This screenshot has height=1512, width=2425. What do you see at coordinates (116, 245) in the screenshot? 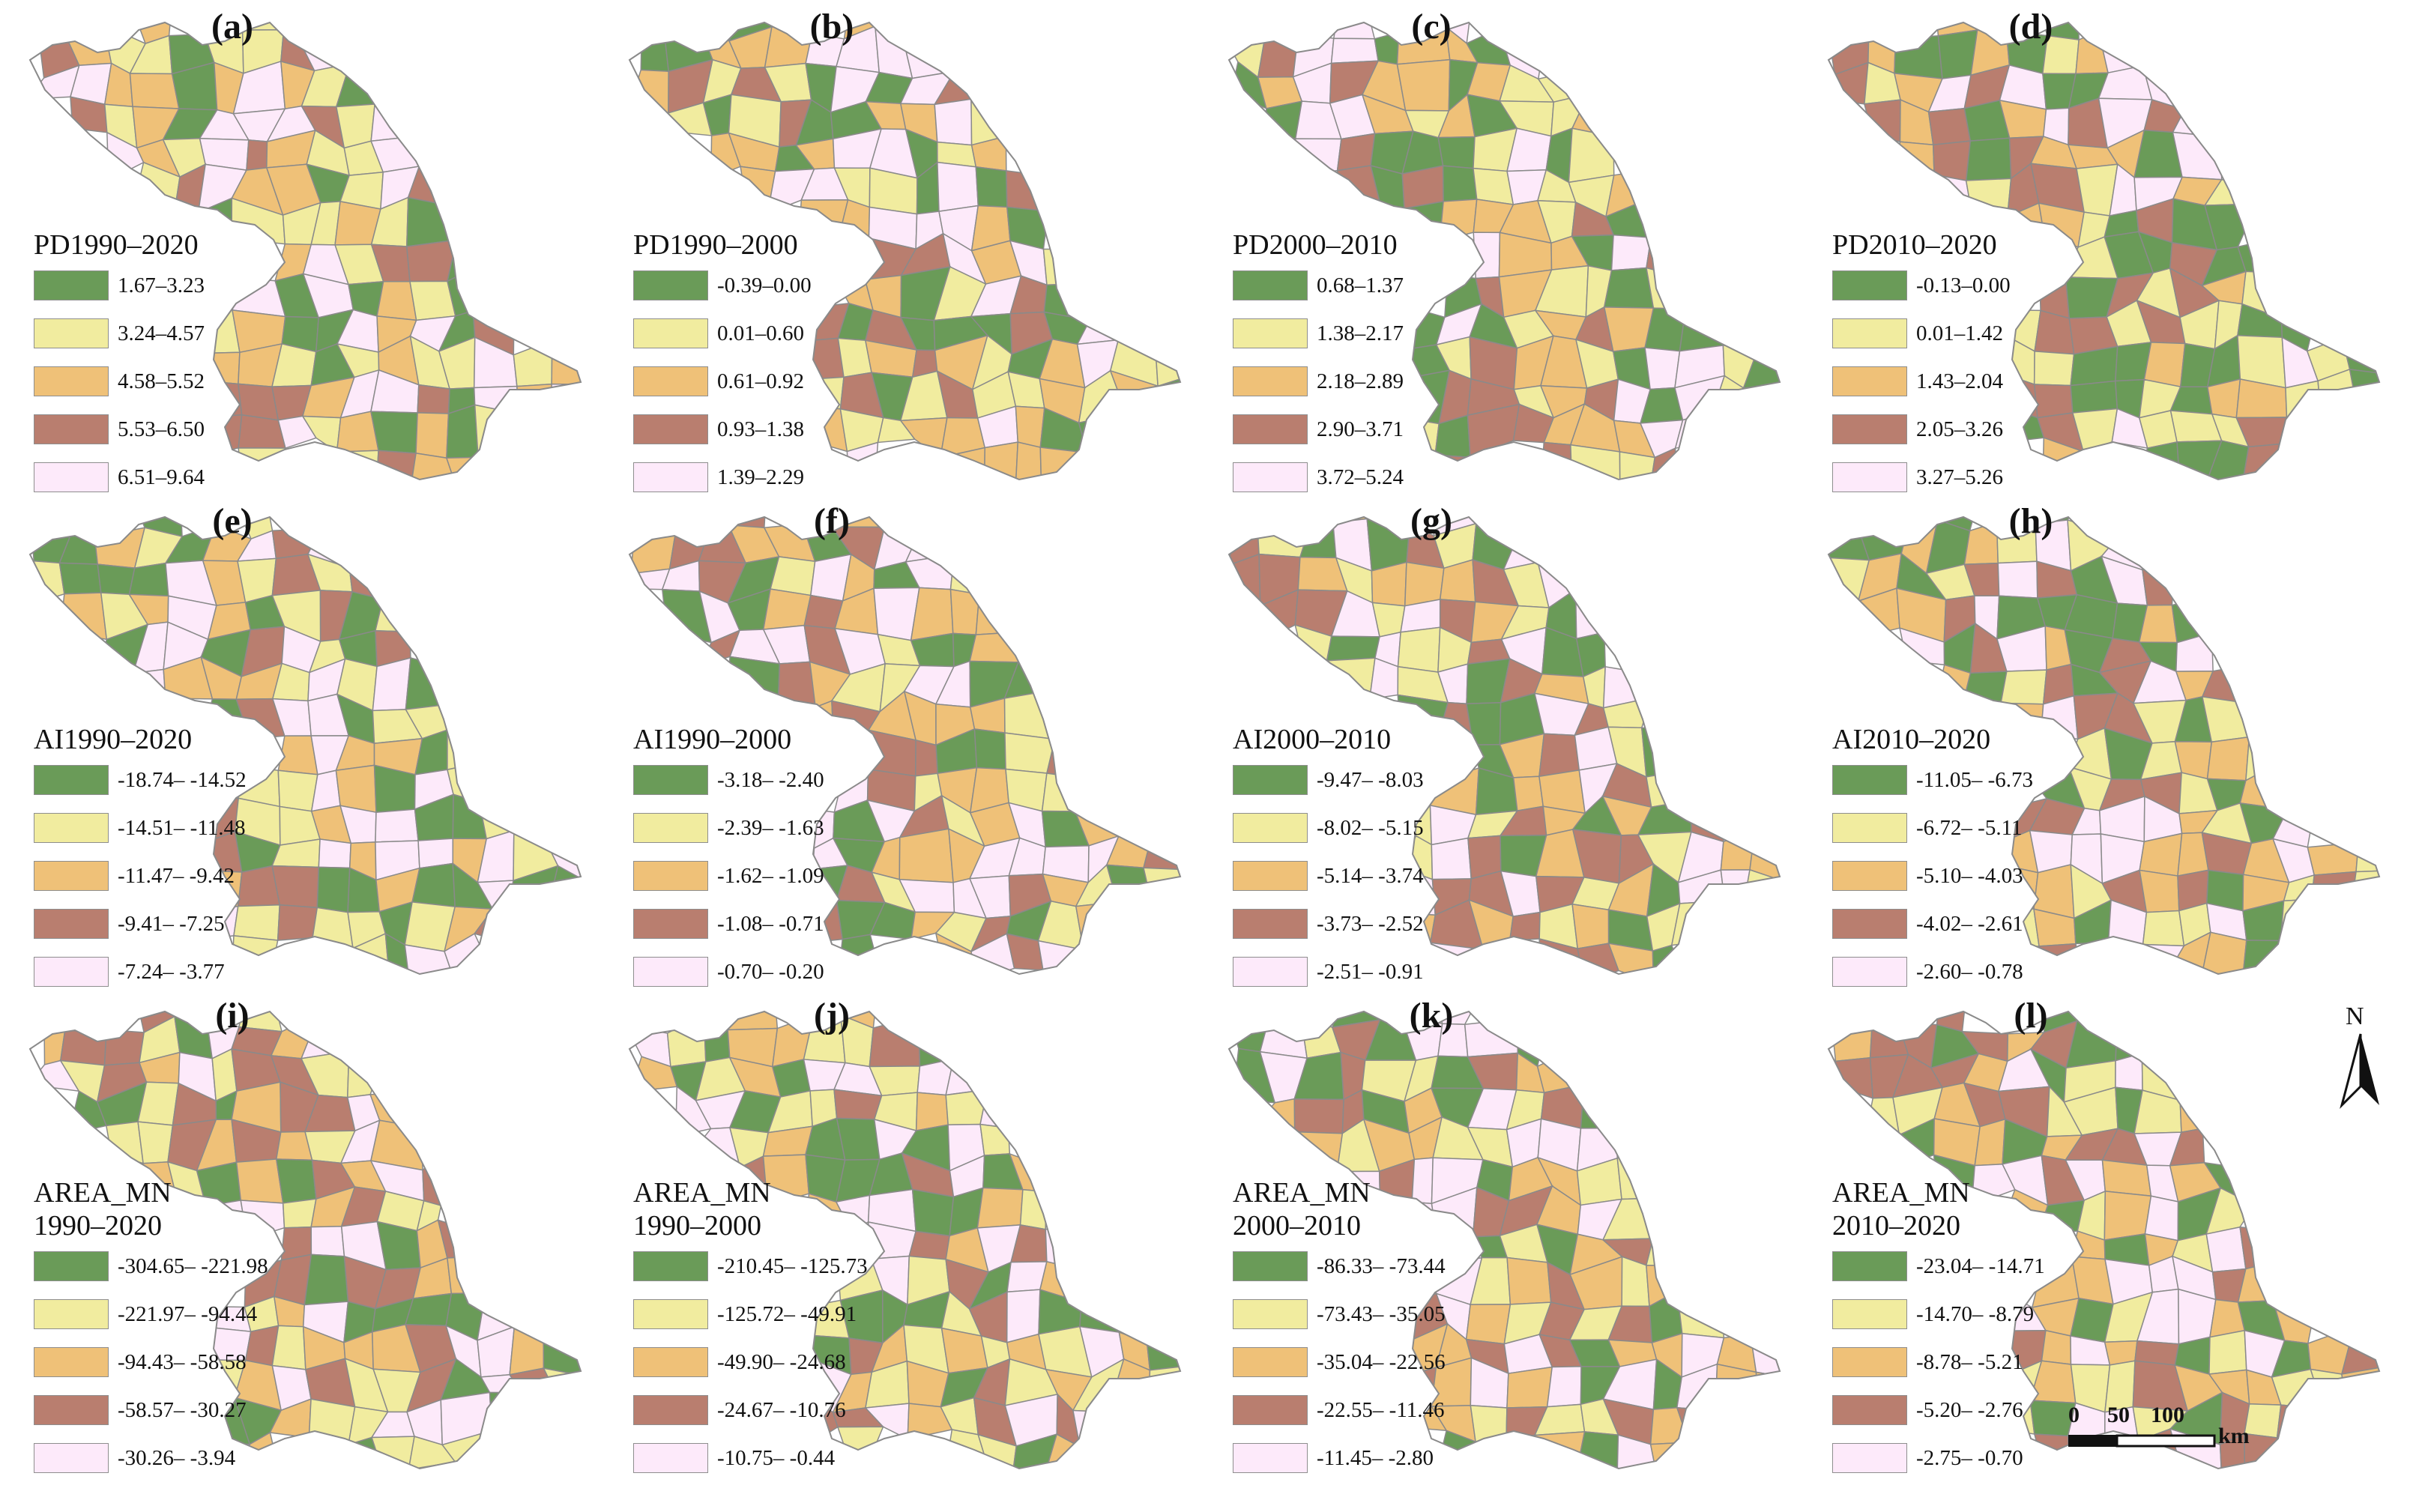
I see `legend-title: PD1990–2020` at bounding box center [116, 245].